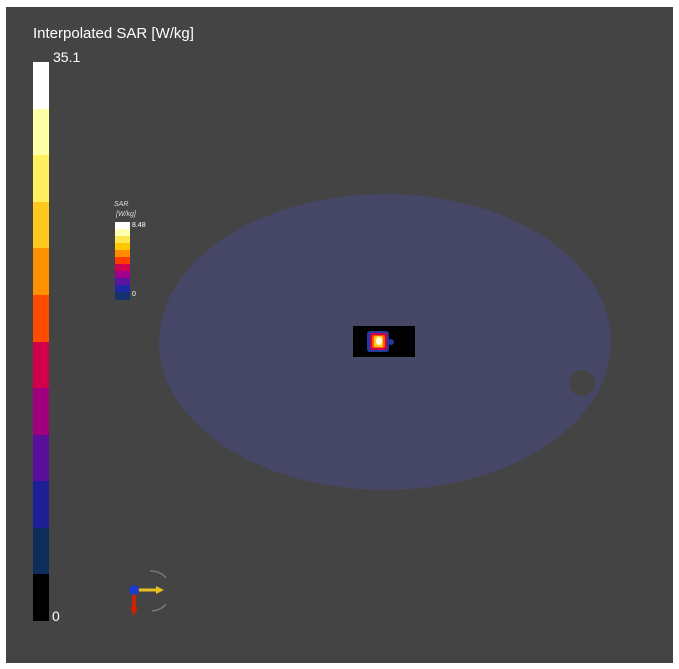  Describe the element at coordinates (139, 225) in the screenshot. I see `mini-colorbar-max-label: 8.48` at that location.